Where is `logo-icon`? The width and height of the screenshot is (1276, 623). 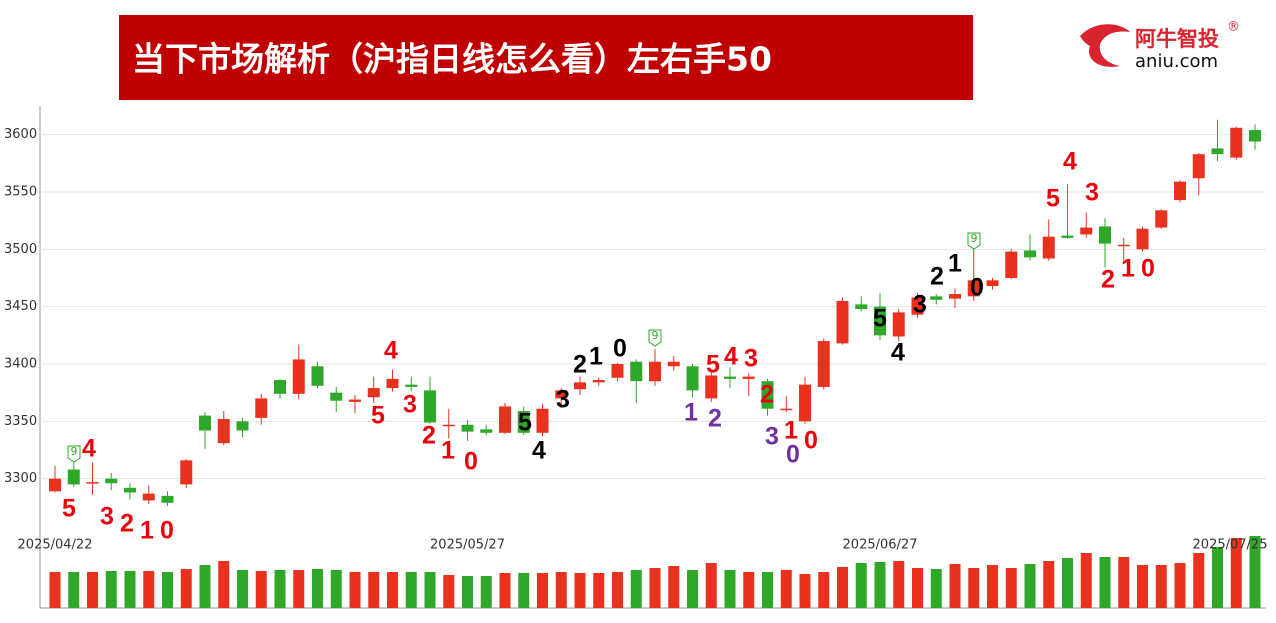 logo-icon is located at coordinates (1105, 45).